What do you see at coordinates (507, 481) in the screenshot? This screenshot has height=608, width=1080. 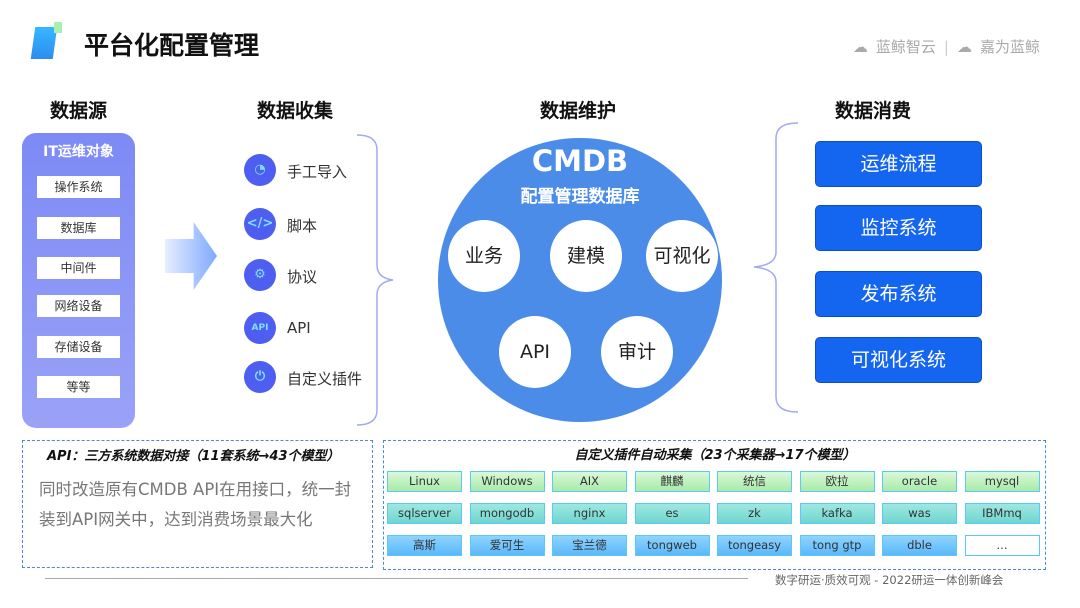 I see `plugin-cell: Windows` at bounding box center [507, 481].